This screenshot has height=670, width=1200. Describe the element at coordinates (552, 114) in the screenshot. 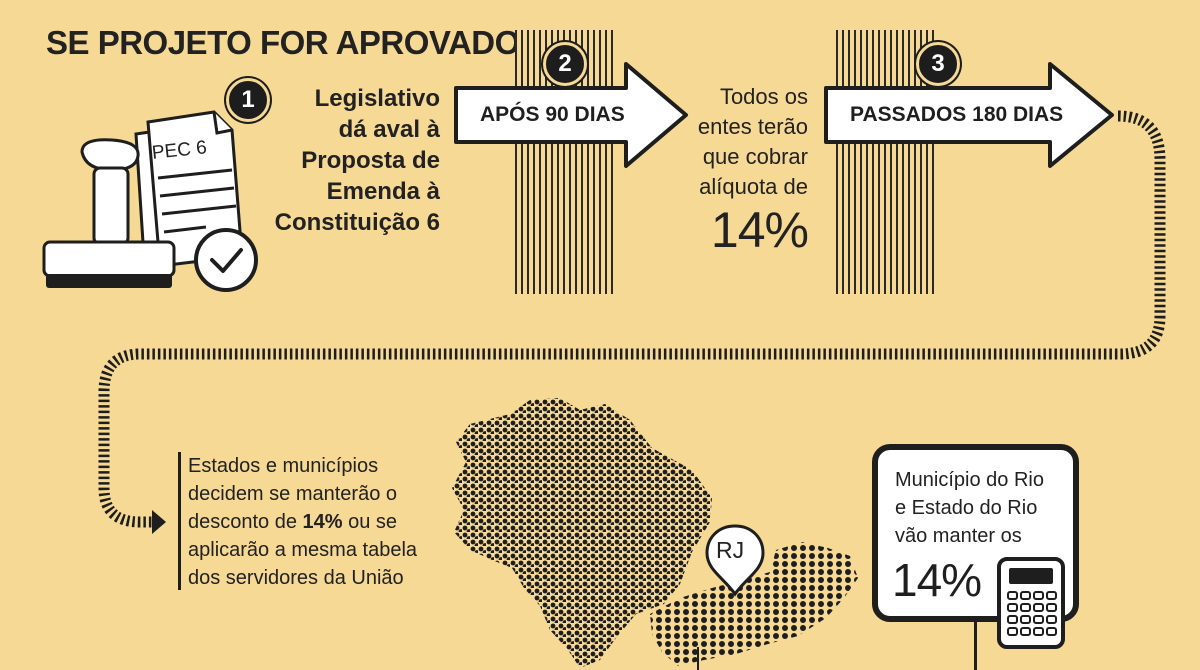

I see `step2-arrow-label: APÓS 90 DIAS` at that location.